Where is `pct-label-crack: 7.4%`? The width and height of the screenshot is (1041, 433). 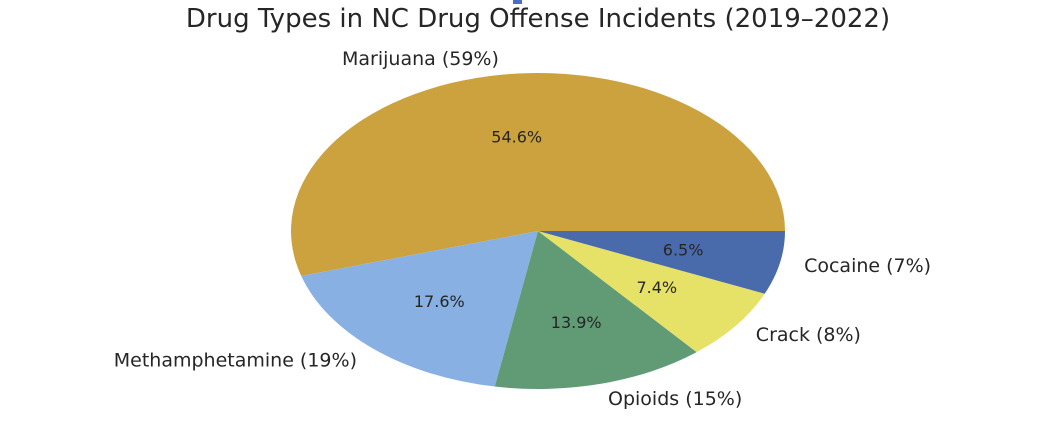 pct-label-crack: 7.4% is located at coordinates (656, 287).